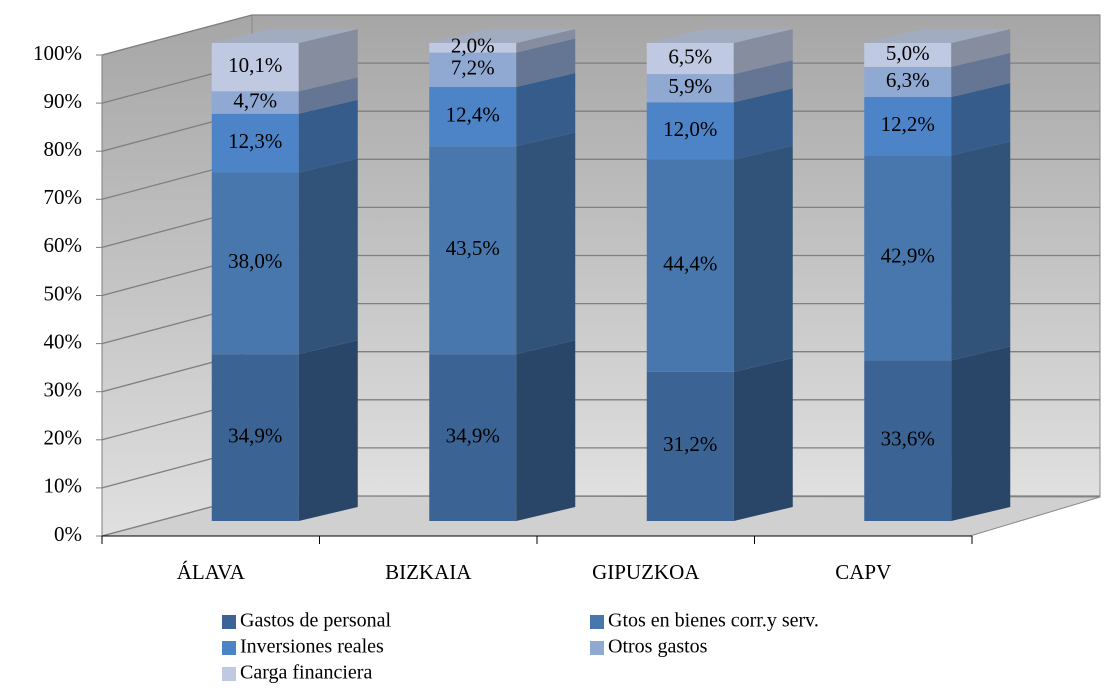 This screenshot has width=1111, height=698. What do you see at coordinates (713, 621) in the screenshot?
I see `legend-label: Gtos en bienes corr.y serv.` at bounding box center [713, 621].